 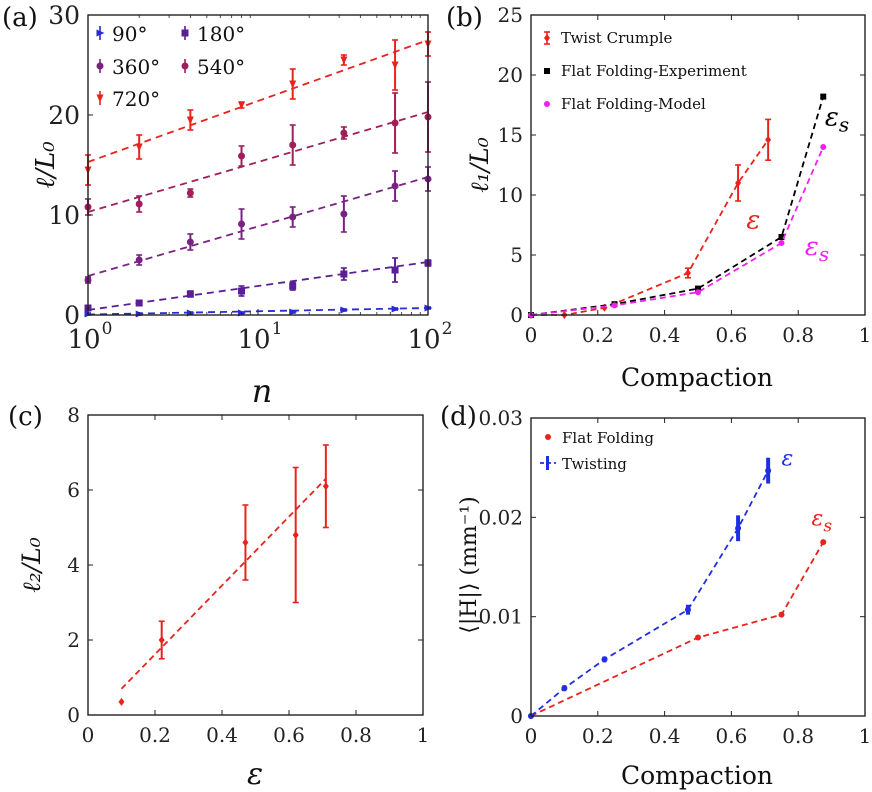 I want to click on panel-a-ylabel: ℓ/L₀, so click(x=46, y=165).